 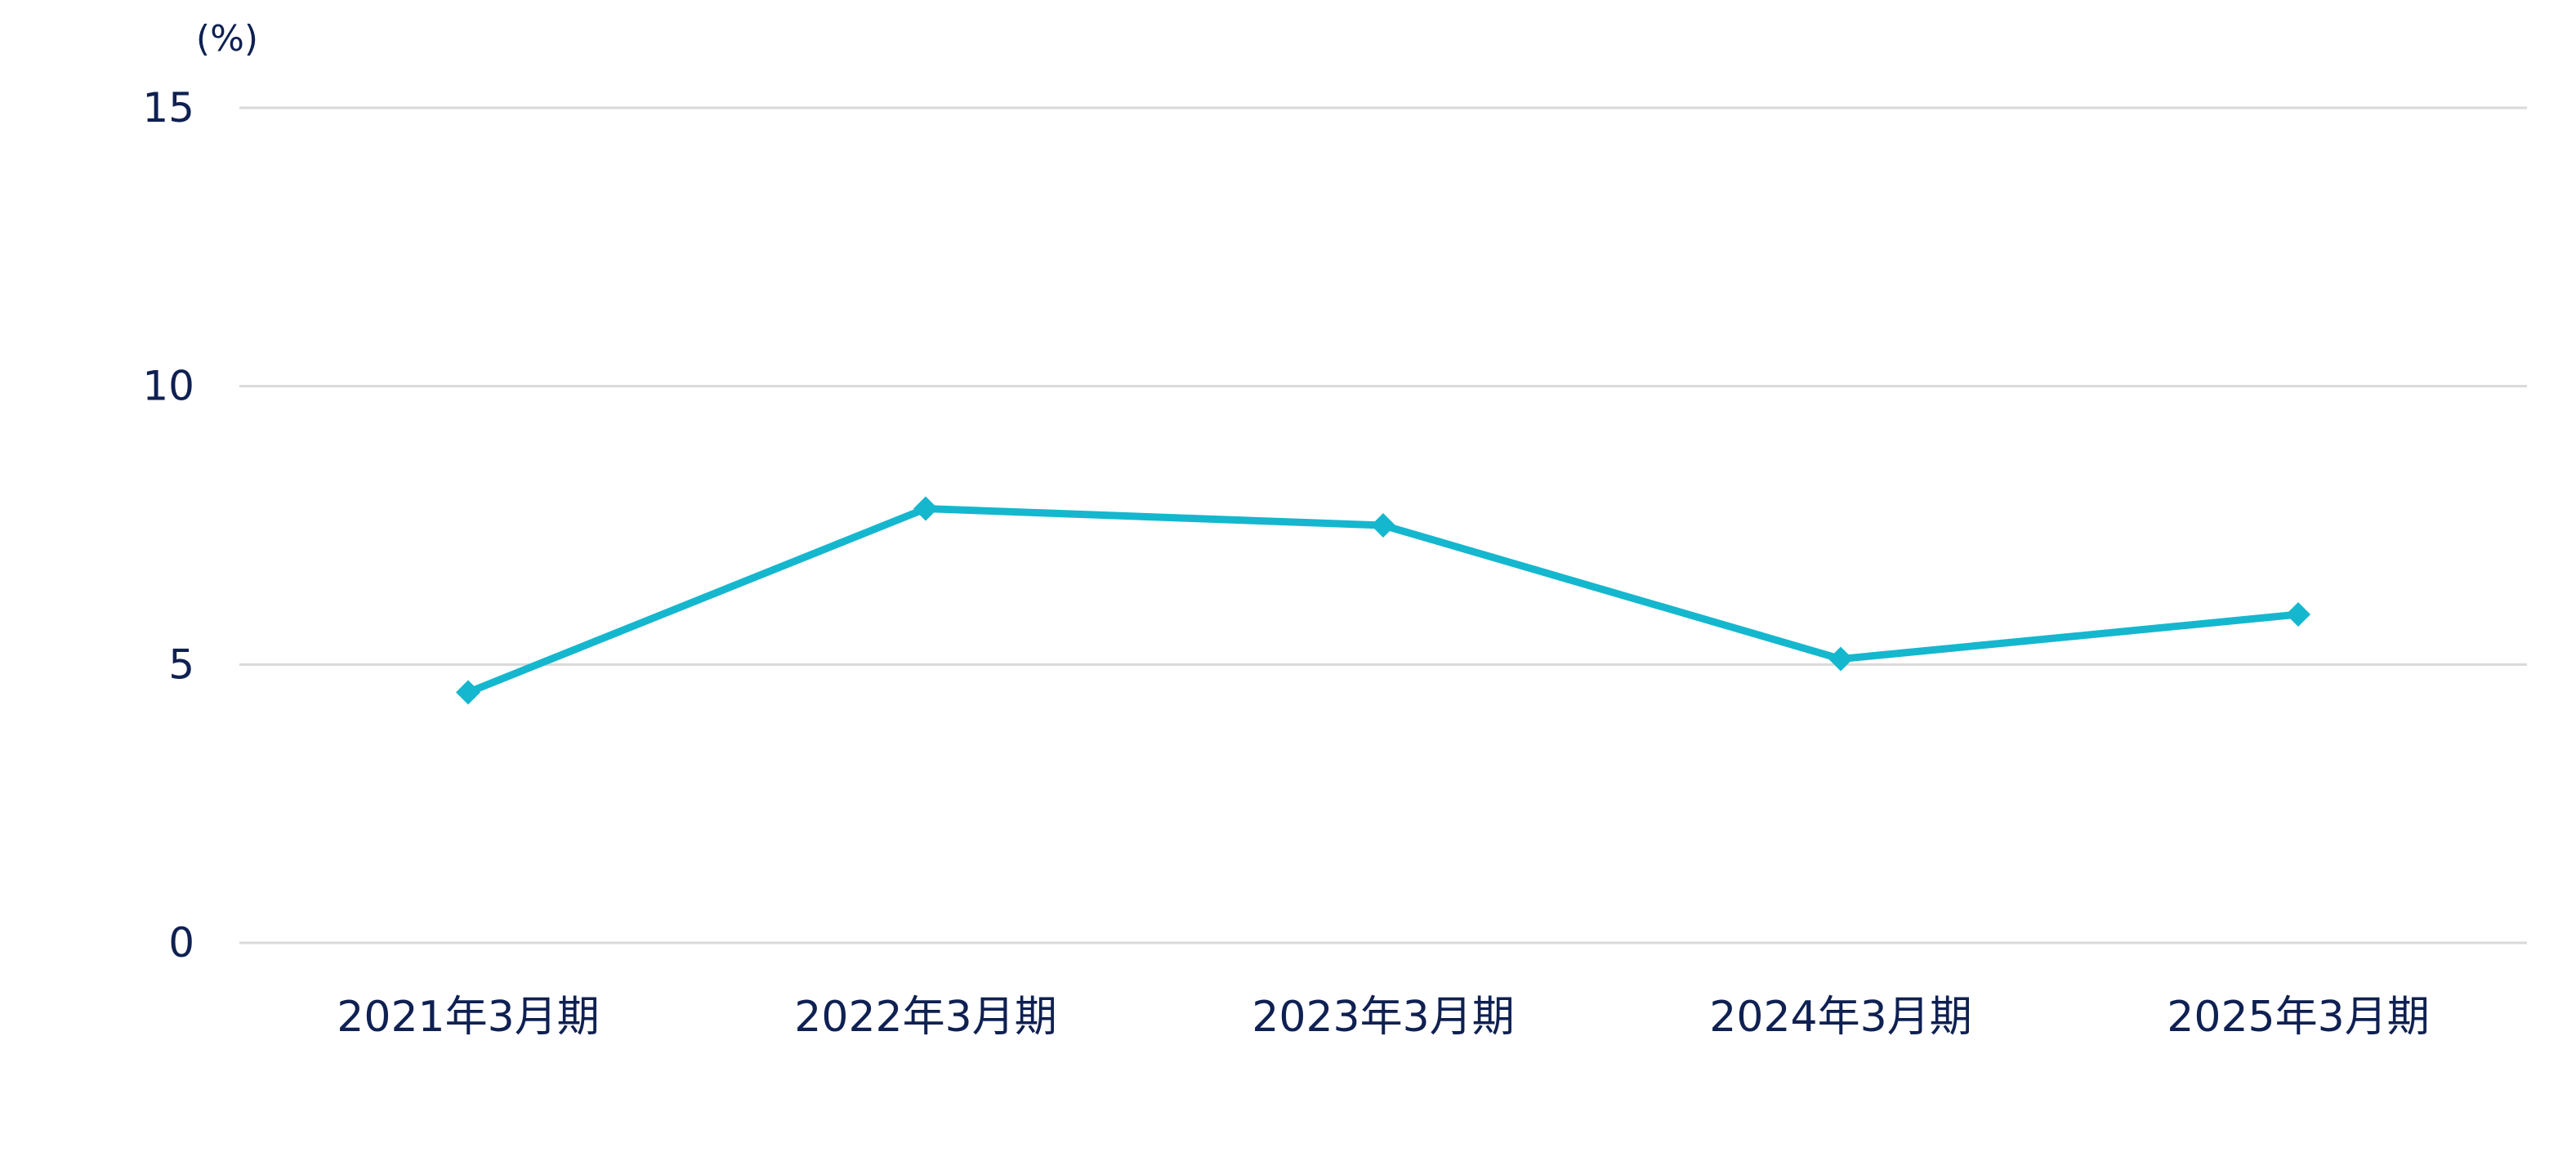 I want to click on x-tick-label: 2025年3月期, so click(x=2298, y=1017).